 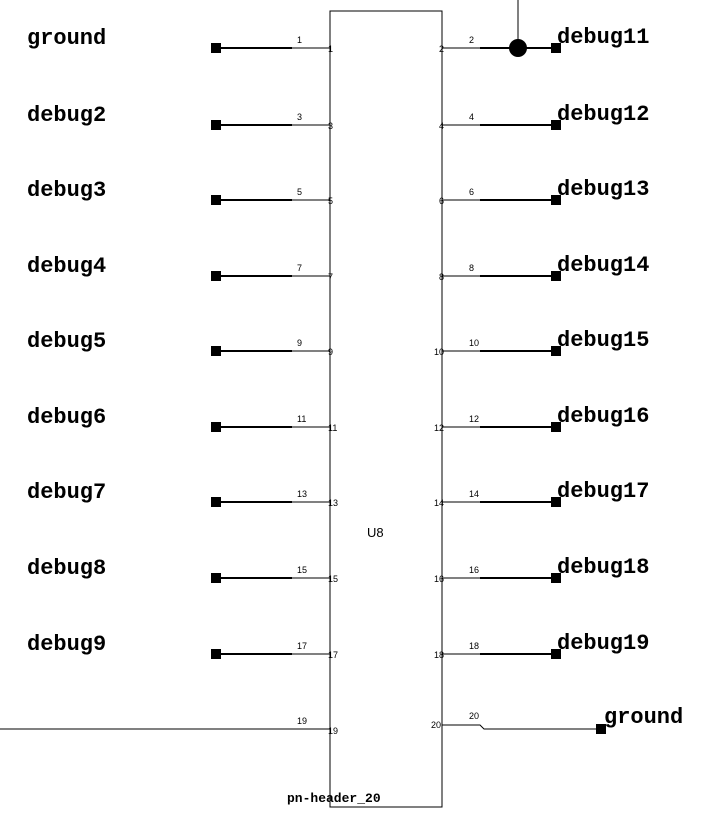 What do you see at coordinates (556, 578) in the screenshot?
I see `pin-16-terminal` at bounding box center [556, 578].